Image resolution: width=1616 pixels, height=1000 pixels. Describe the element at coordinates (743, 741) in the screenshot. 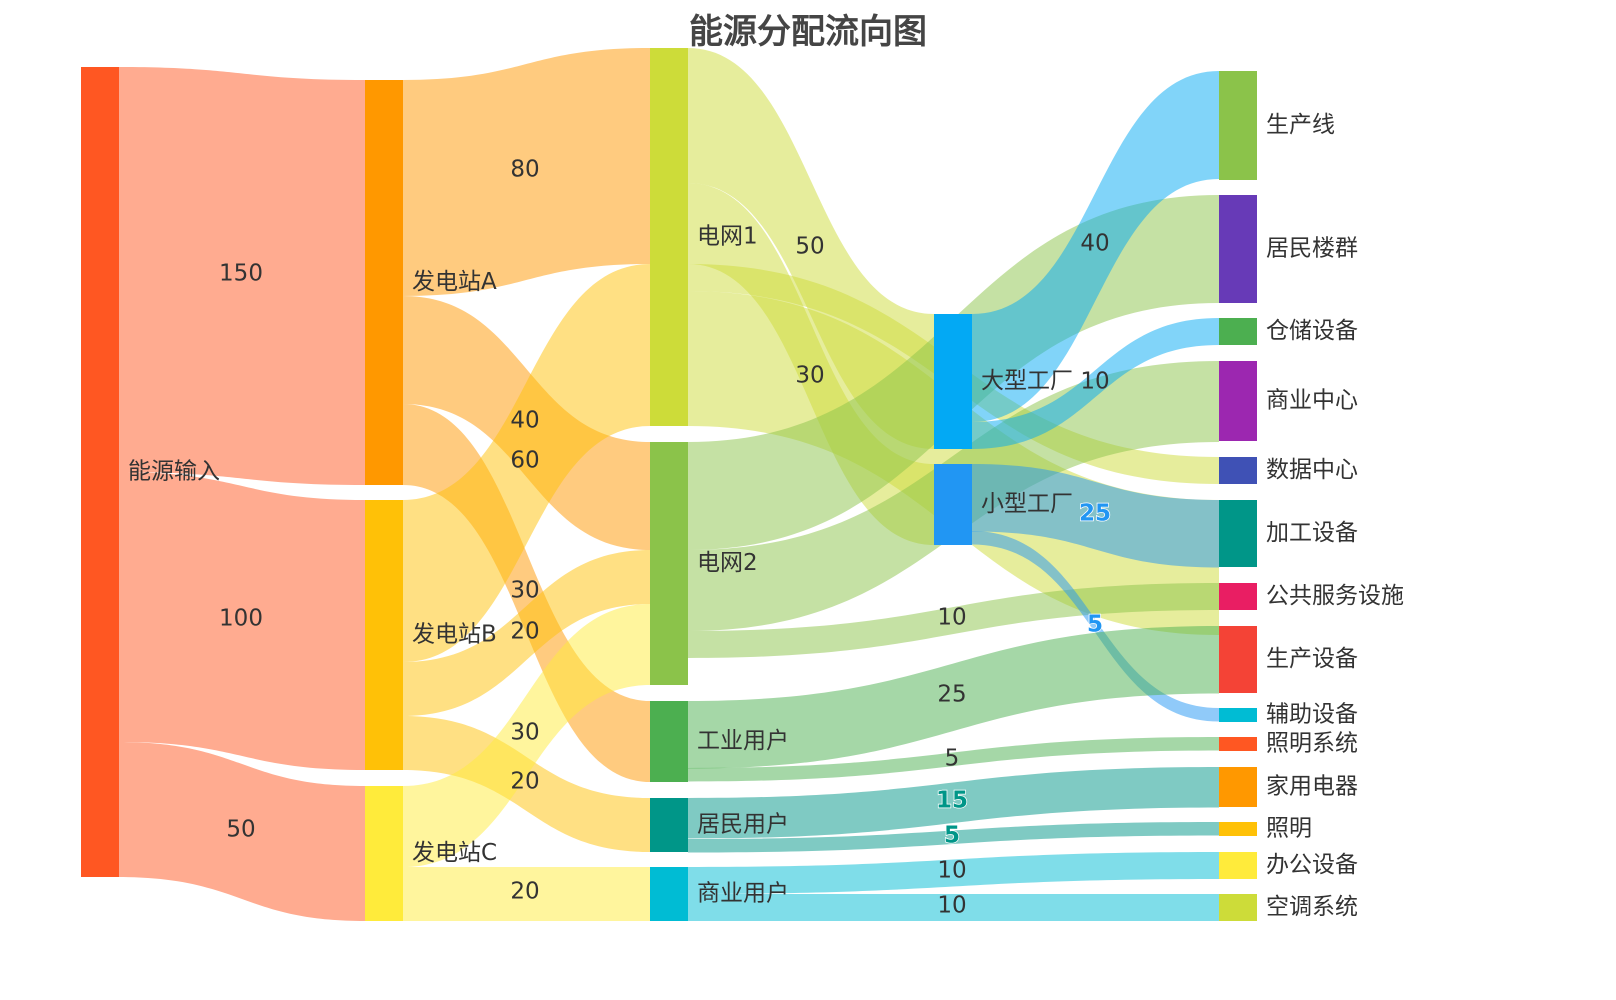

I see `sankey-node-label: 工业用户` at that location.